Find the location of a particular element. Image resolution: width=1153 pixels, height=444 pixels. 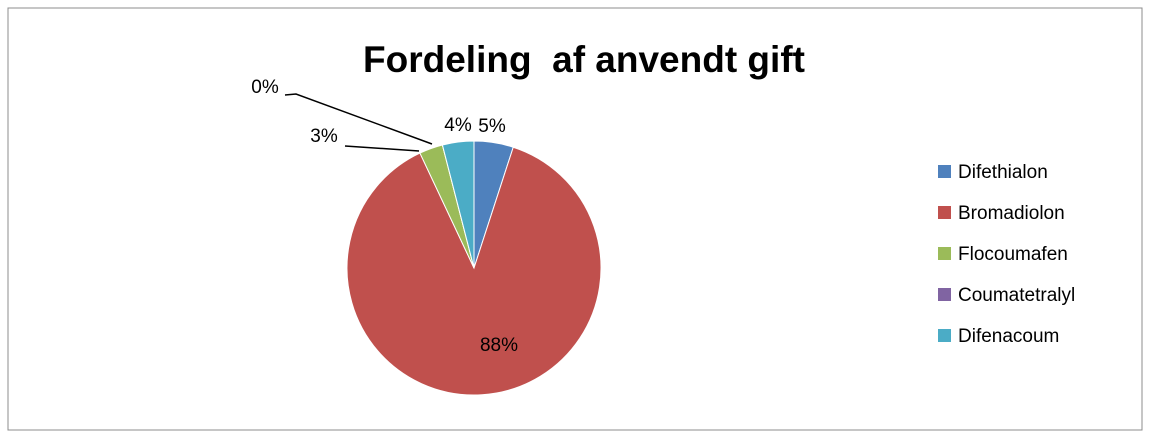

legend-label-difethialon: Difethialon is located at coordinates (1003, 172).